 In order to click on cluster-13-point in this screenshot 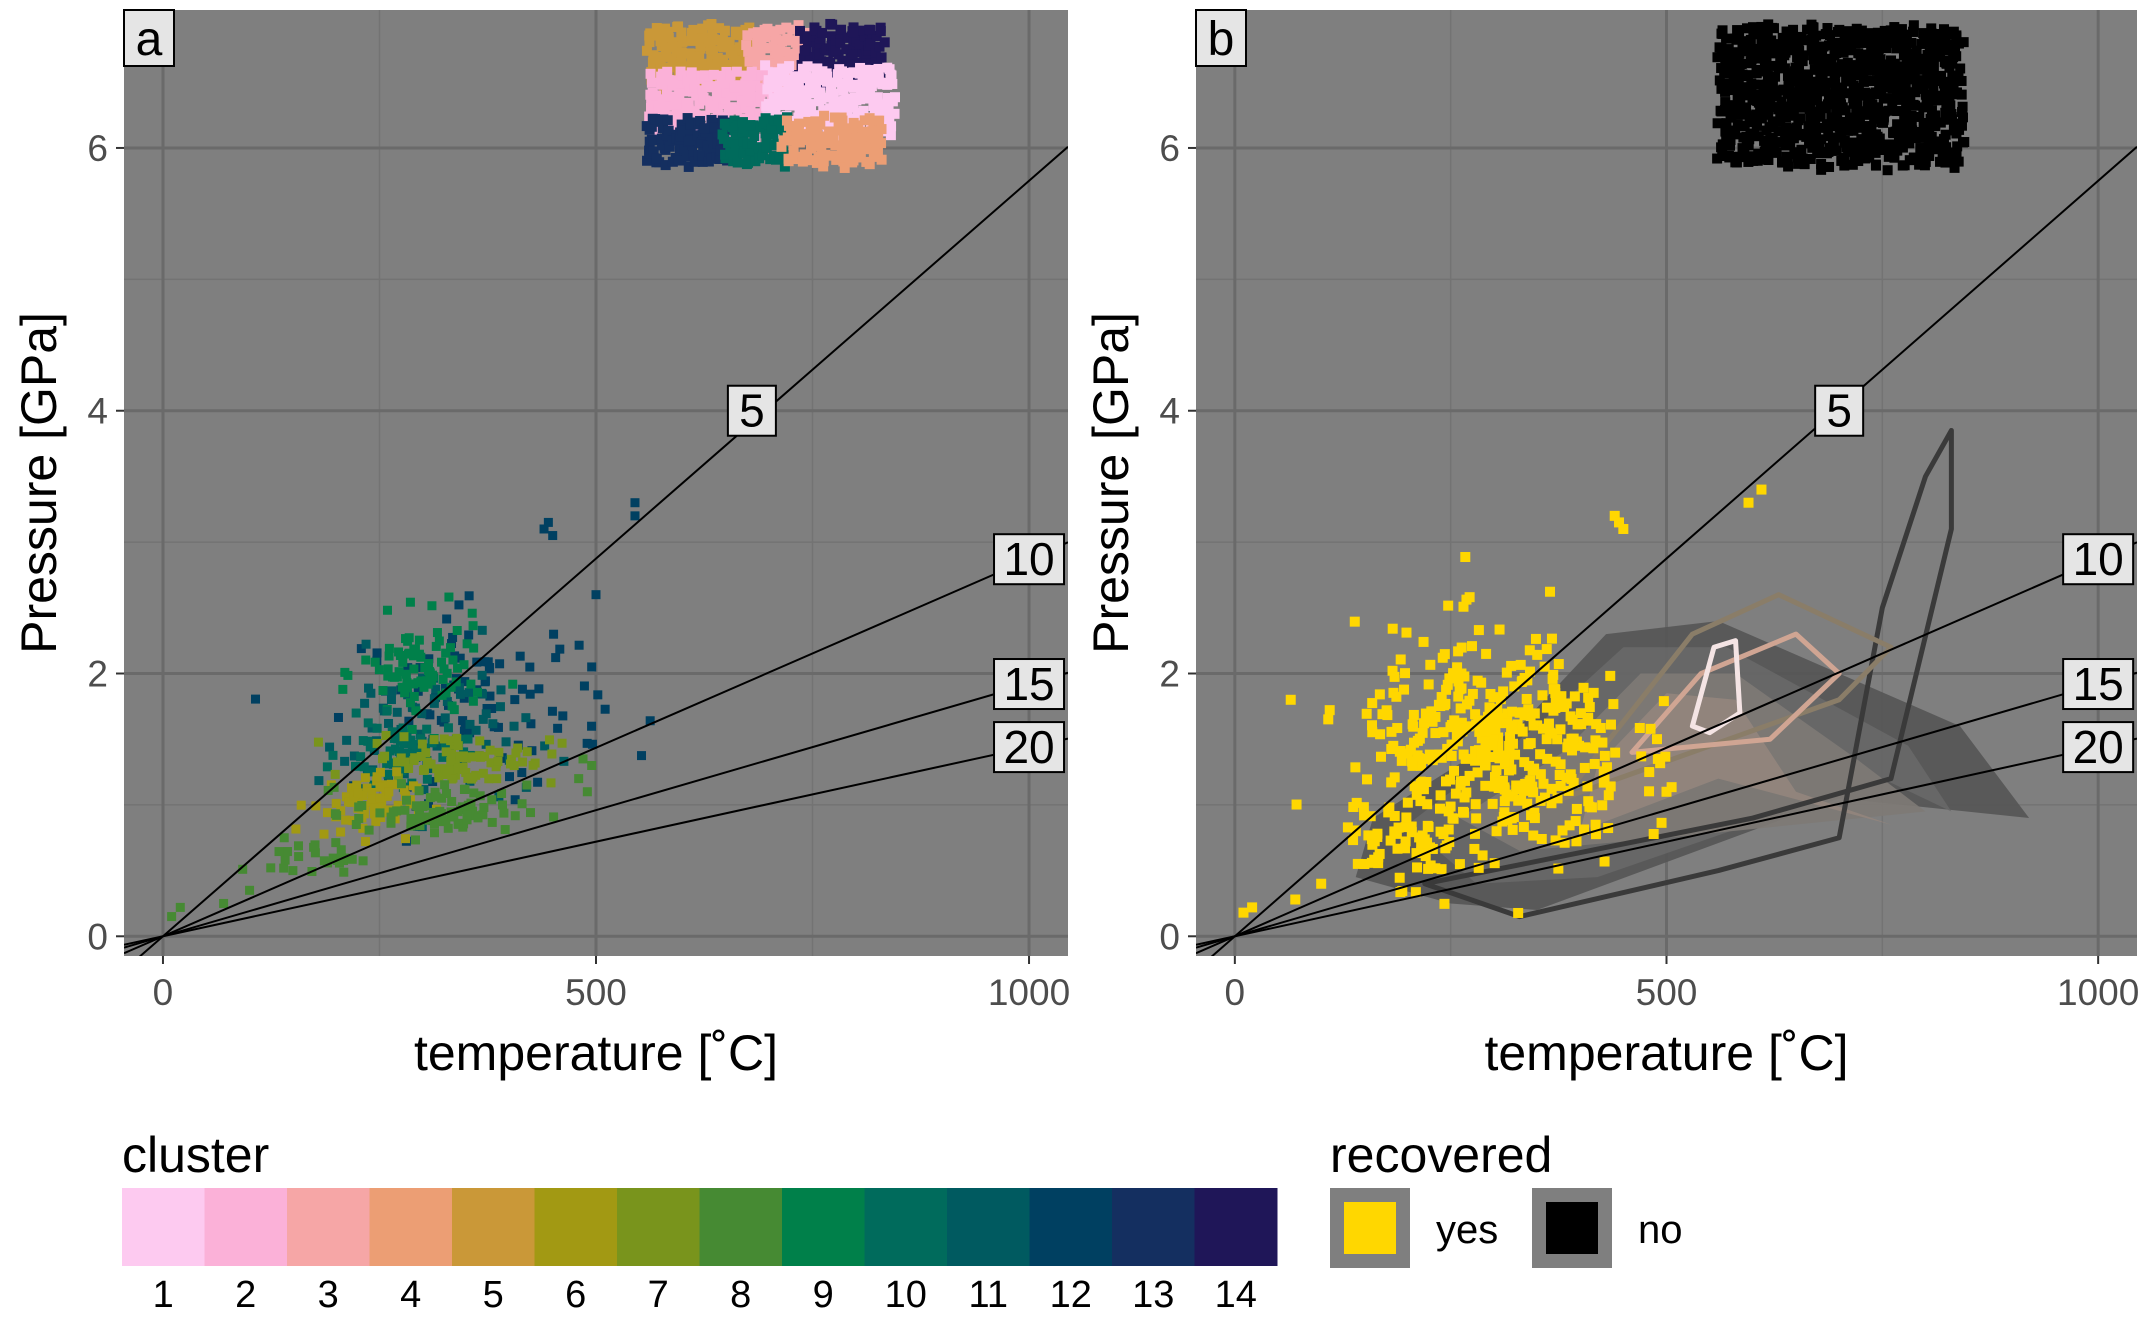, I will do `click(669, 146)`.